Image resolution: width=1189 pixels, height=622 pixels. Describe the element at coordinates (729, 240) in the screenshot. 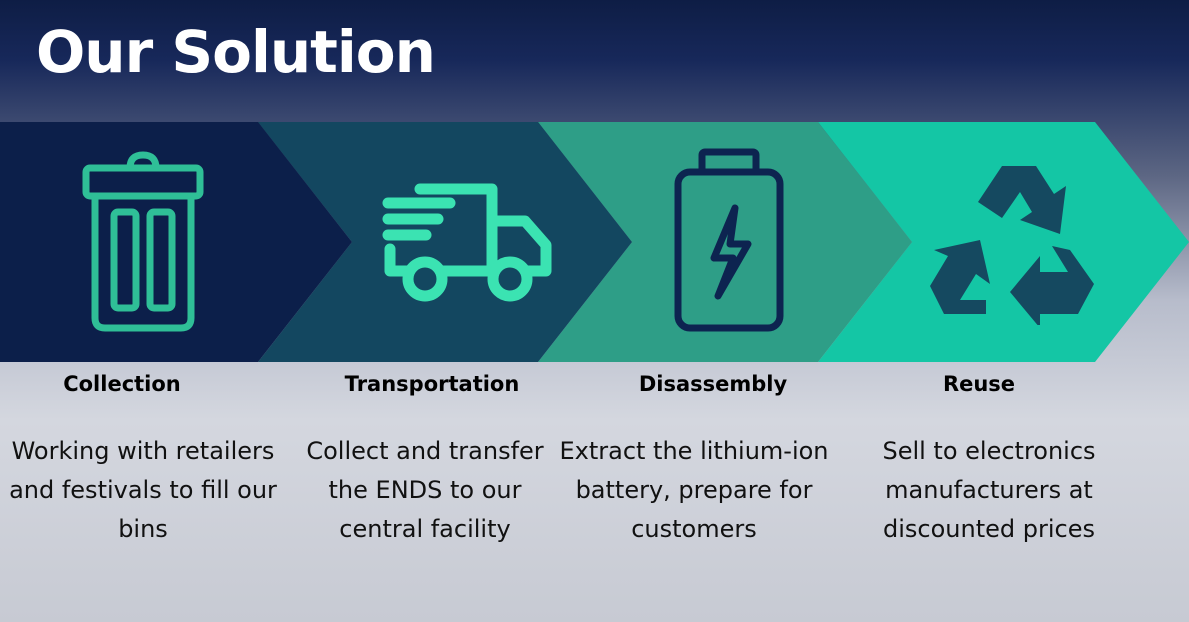

I see `battery-charging-icon` at that location.